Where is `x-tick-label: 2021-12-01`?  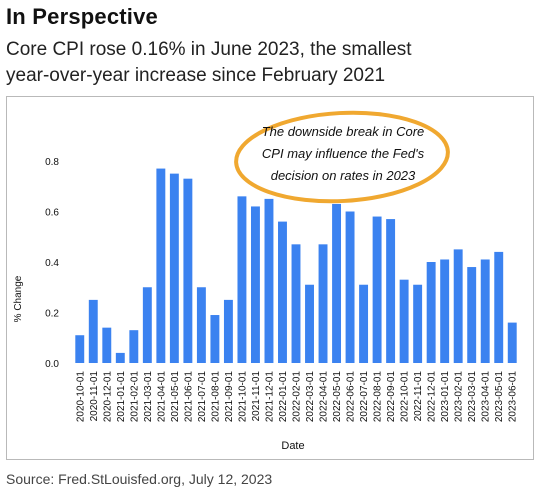
x-tick-label: 2021-12-01 is located at coordinates (269, 397).